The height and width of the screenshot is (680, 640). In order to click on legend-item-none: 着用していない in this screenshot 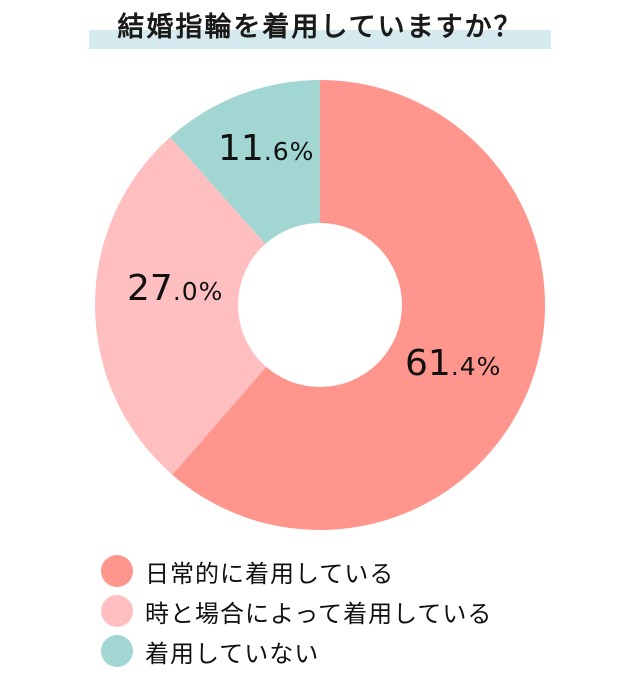, I will do `click(296, 651)`.